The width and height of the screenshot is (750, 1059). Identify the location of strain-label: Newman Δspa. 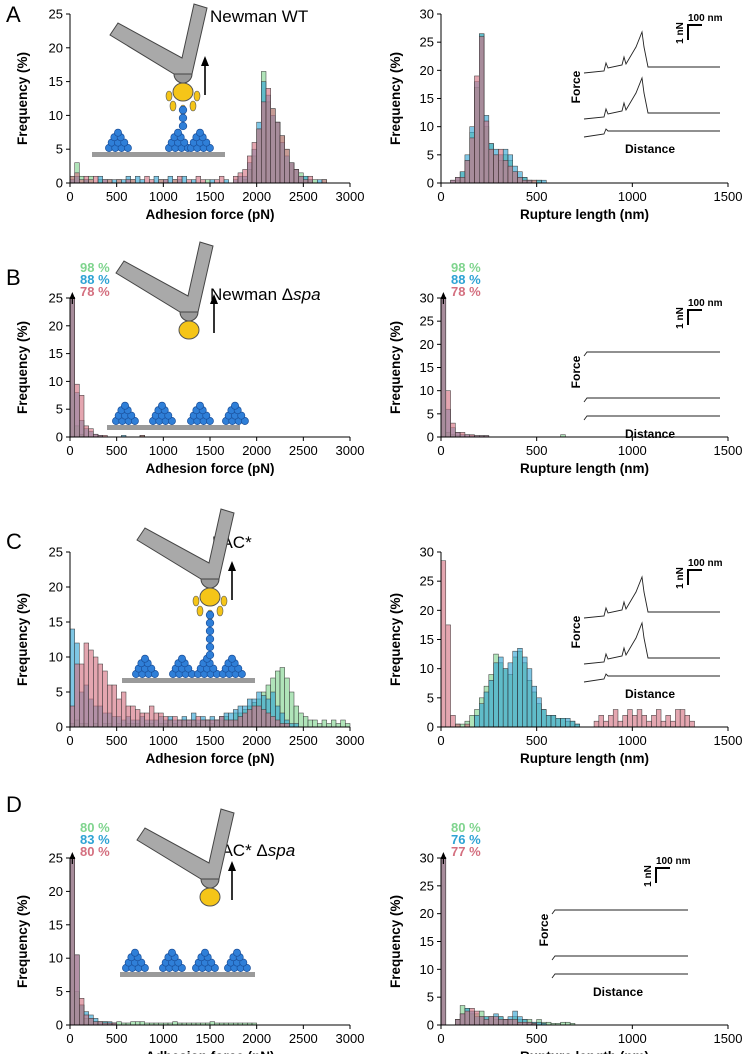
(265, 294).